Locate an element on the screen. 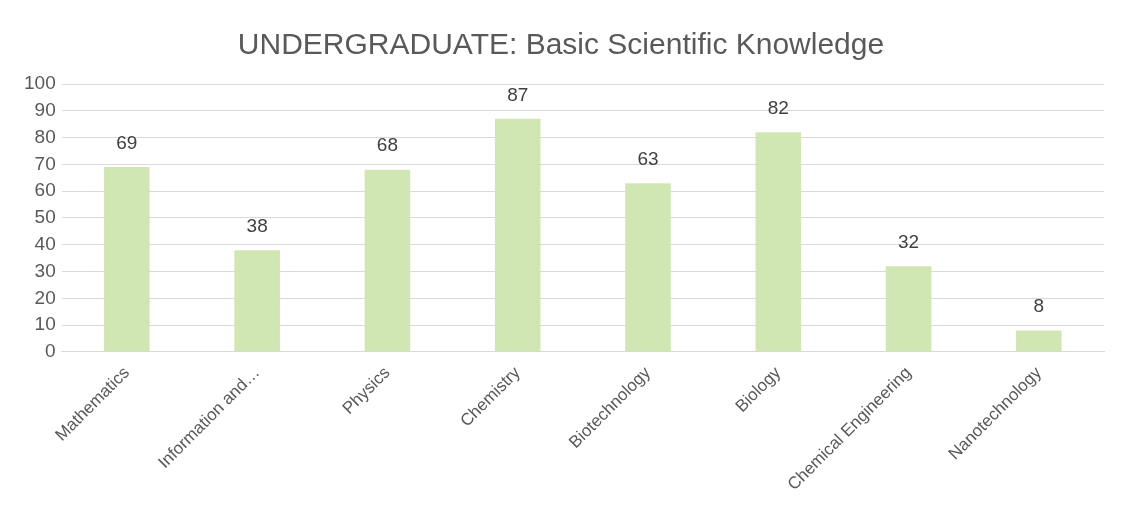 The height and width of the screenshot is (519, 1132). y-tick-label: 80 is located at coordinates (45, 136).